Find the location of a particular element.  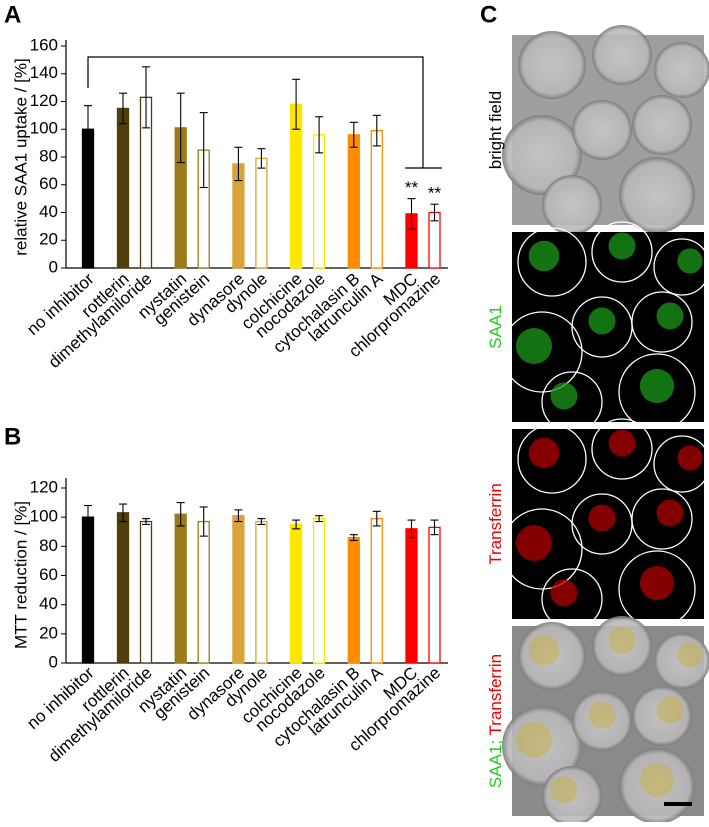

panel-letter: C is located at coordinates (488, 14).